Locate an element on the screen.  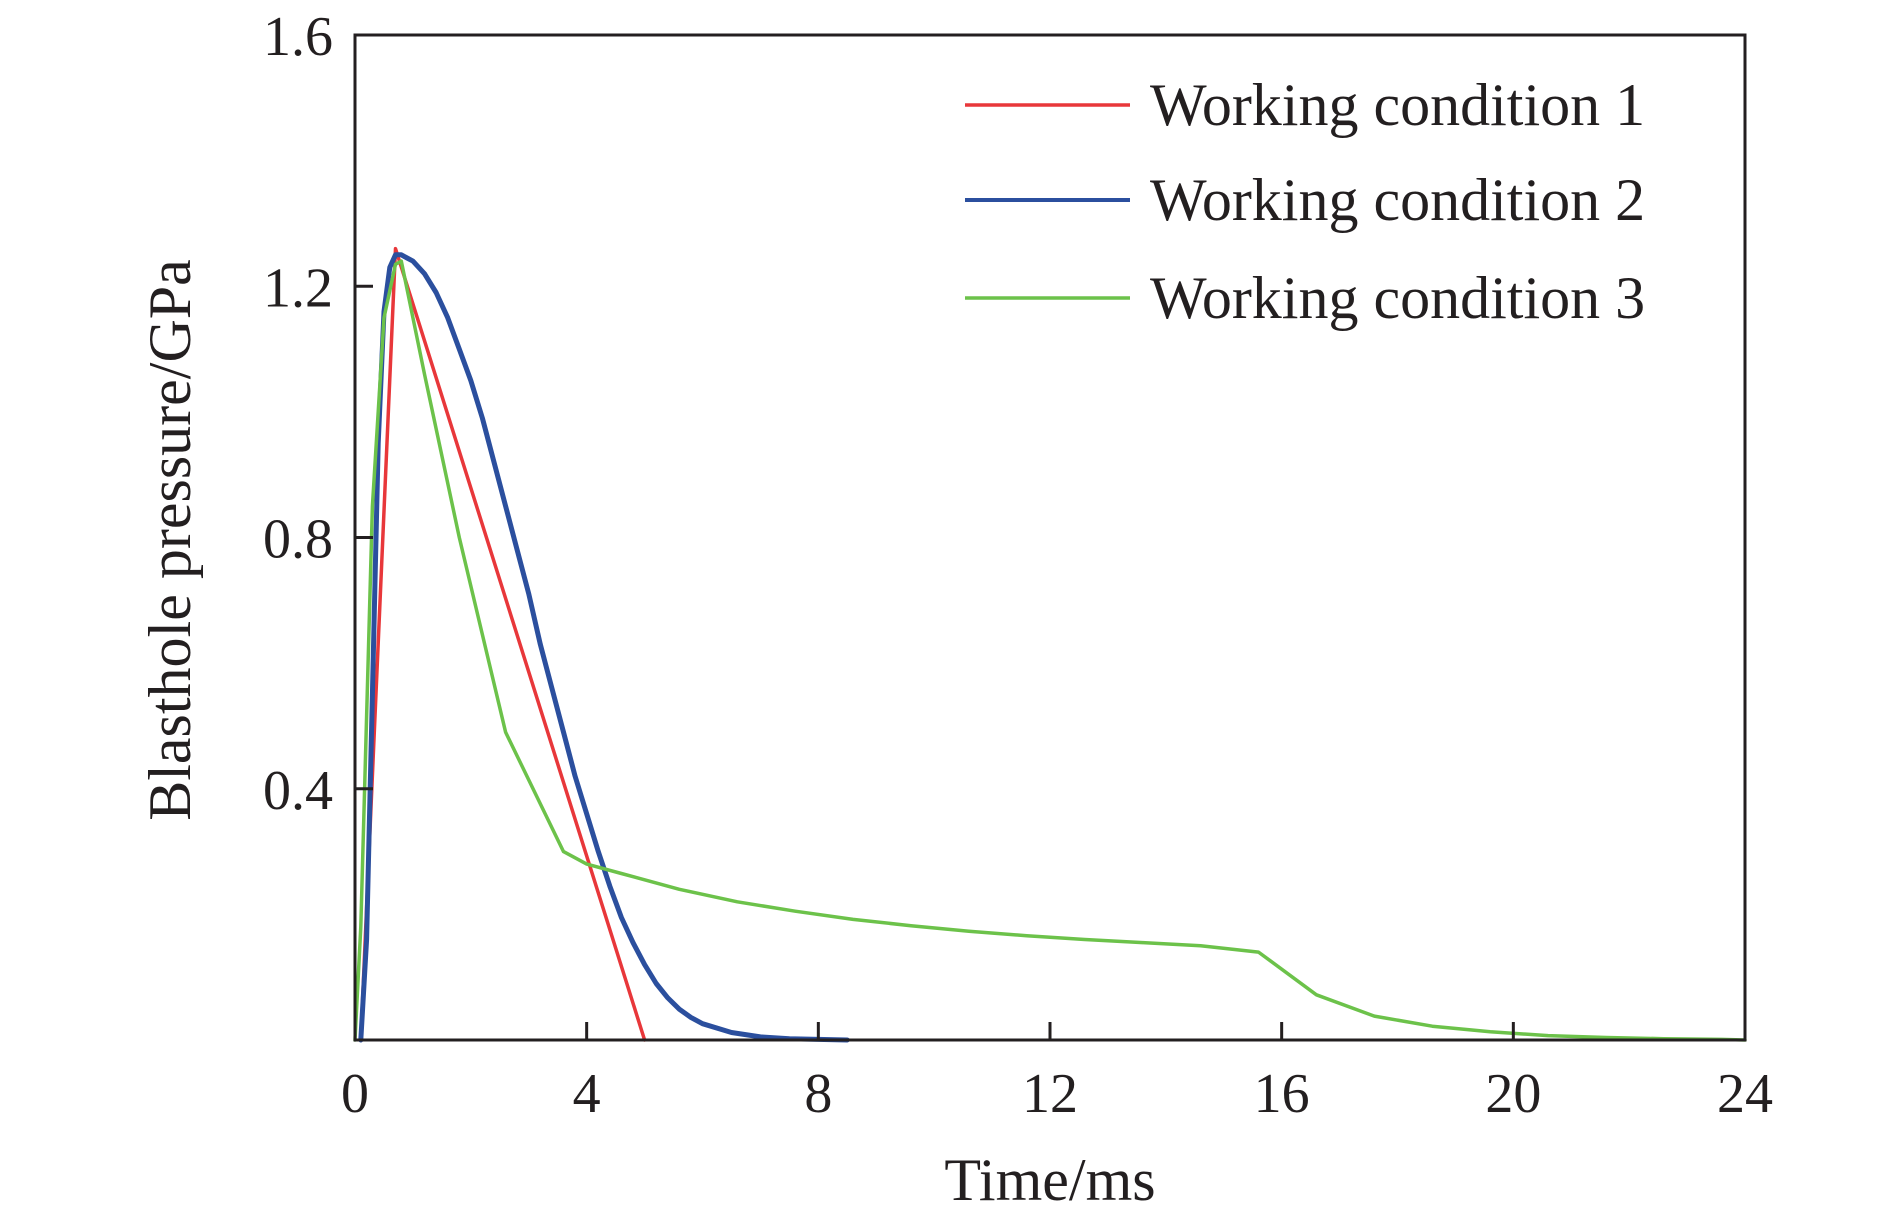
x-tick-label: 8 is located at coordinates (818, 1094).